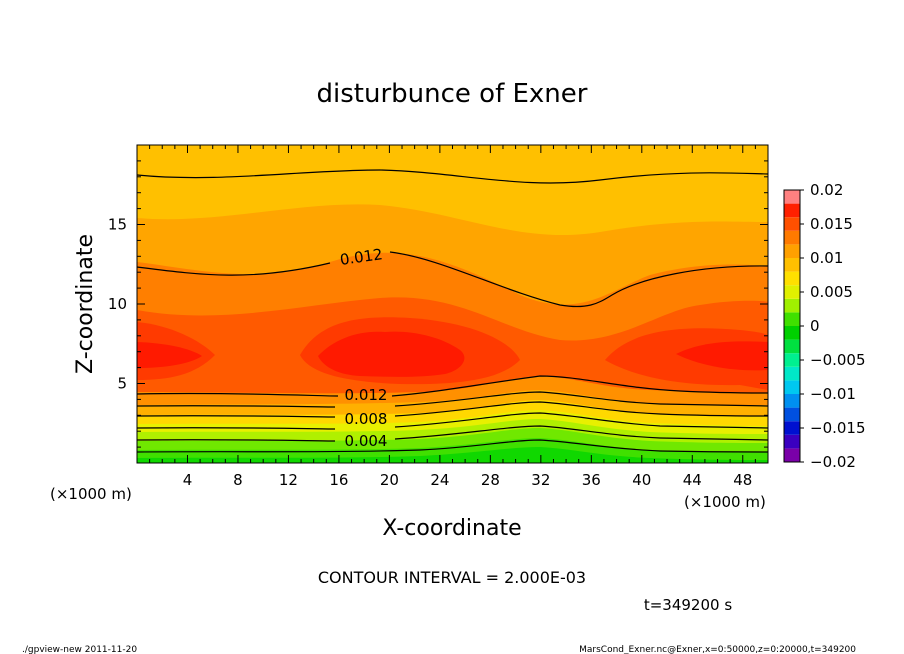 This screenshot has height=654, width=904. I want to click on colorbar-label: −0.005, so click(838, 360).